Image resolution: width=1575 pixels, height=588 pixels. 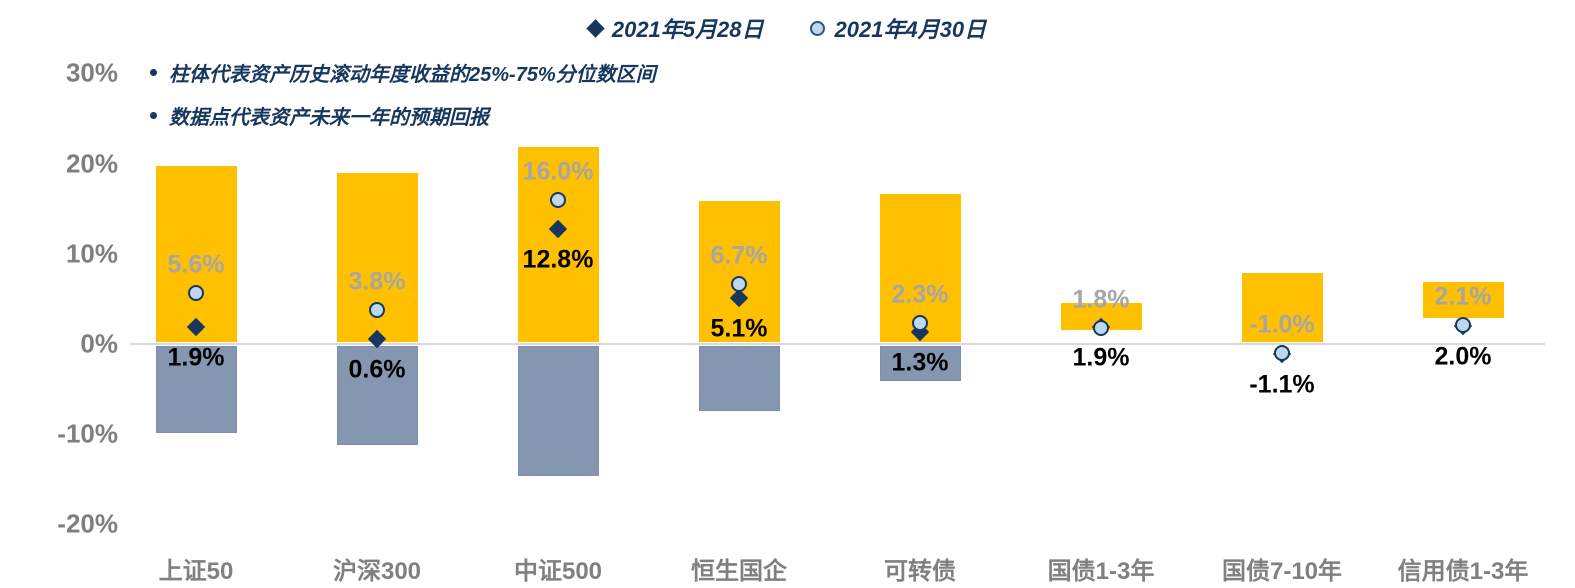 What do you see at coordinates (1282, 571) in the screenshot?
I see `x-axis-category-label: 国债7-10年` at bounding box center [1282, 571].